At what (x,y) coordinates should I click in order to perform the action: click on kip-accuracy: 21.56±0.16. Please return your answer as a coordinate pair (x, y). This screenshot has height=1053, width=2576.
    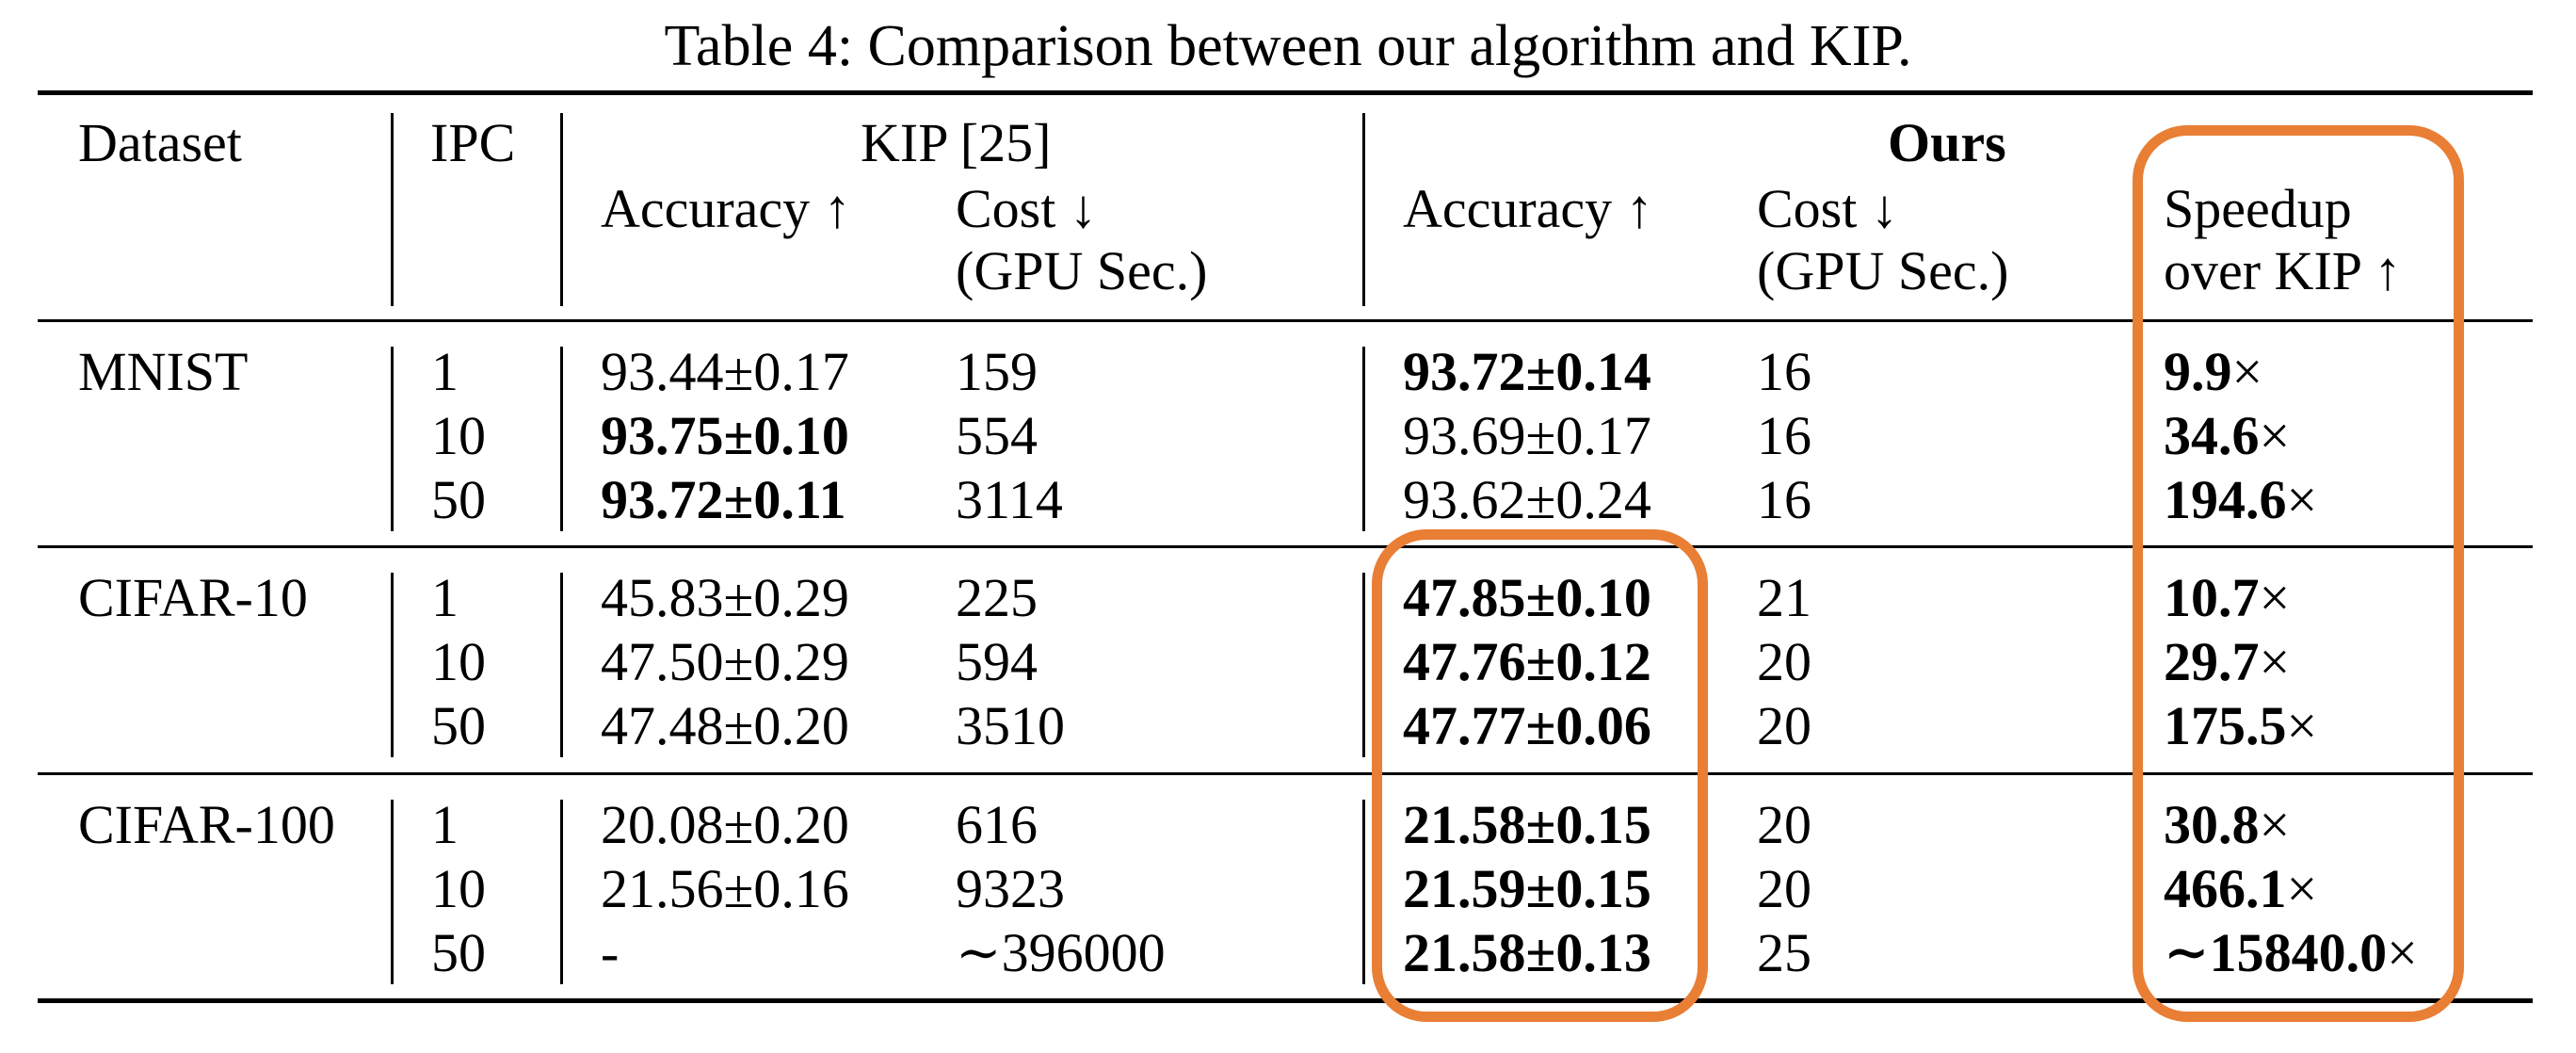
    Looking at the image, I should click on (725, 888).